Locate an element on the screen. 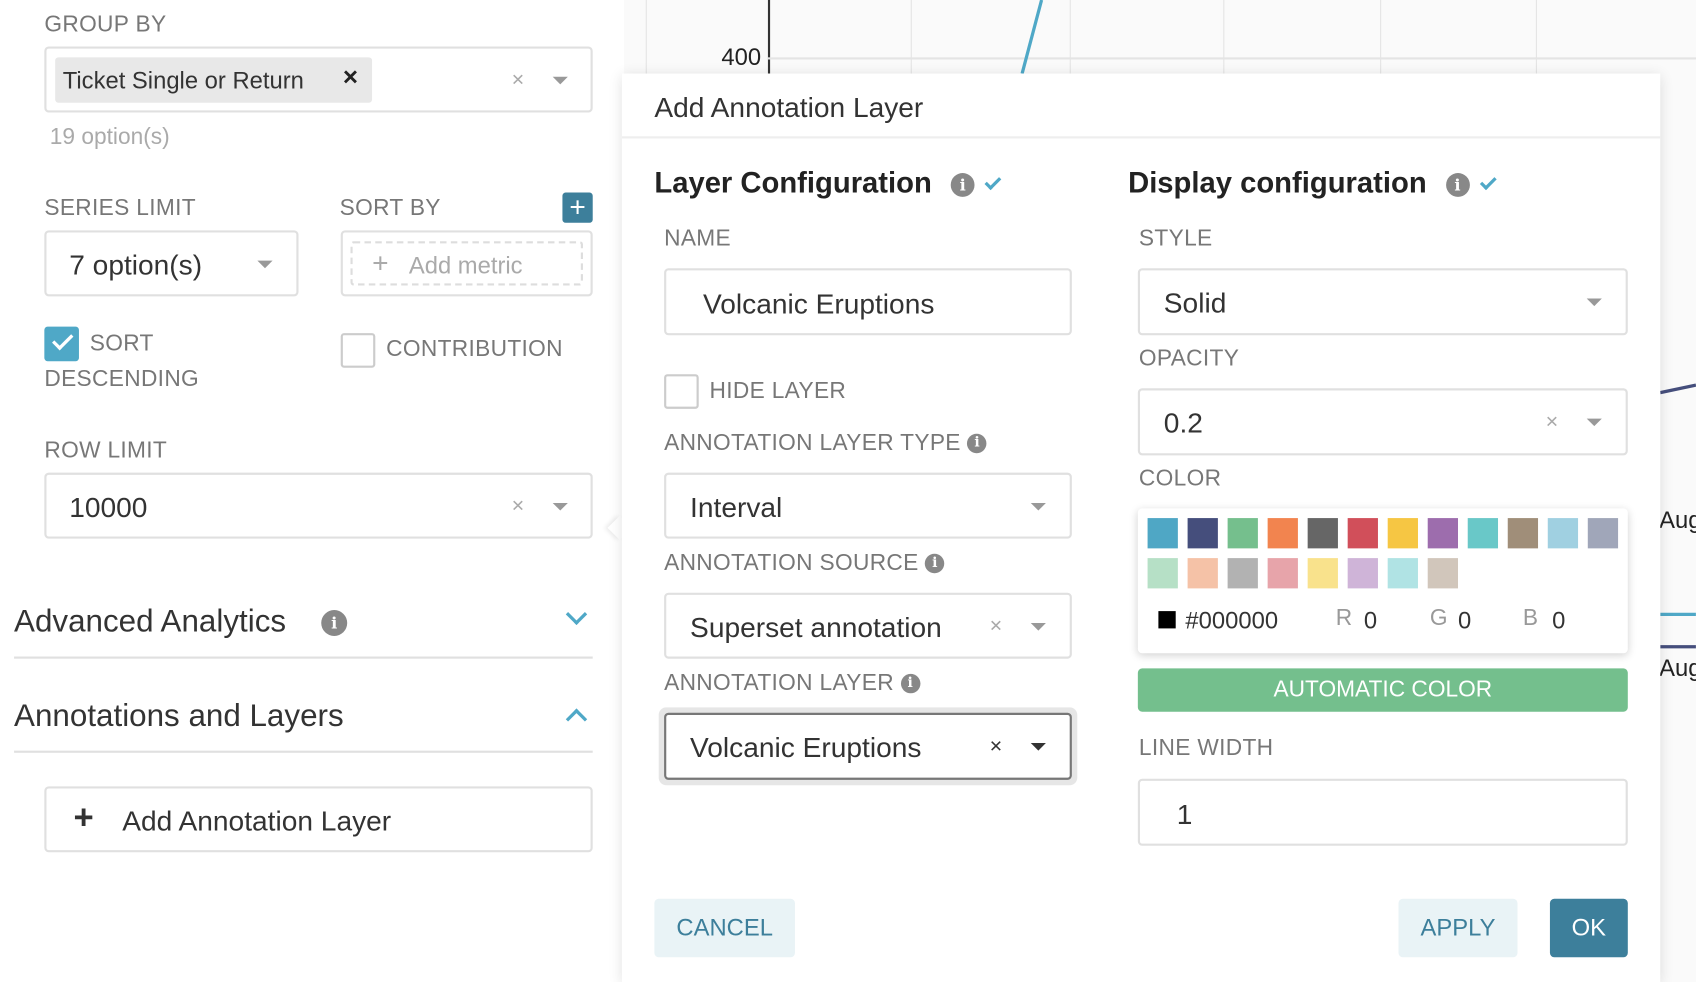  ok-button: OK is located at coordinates (1588, 928).